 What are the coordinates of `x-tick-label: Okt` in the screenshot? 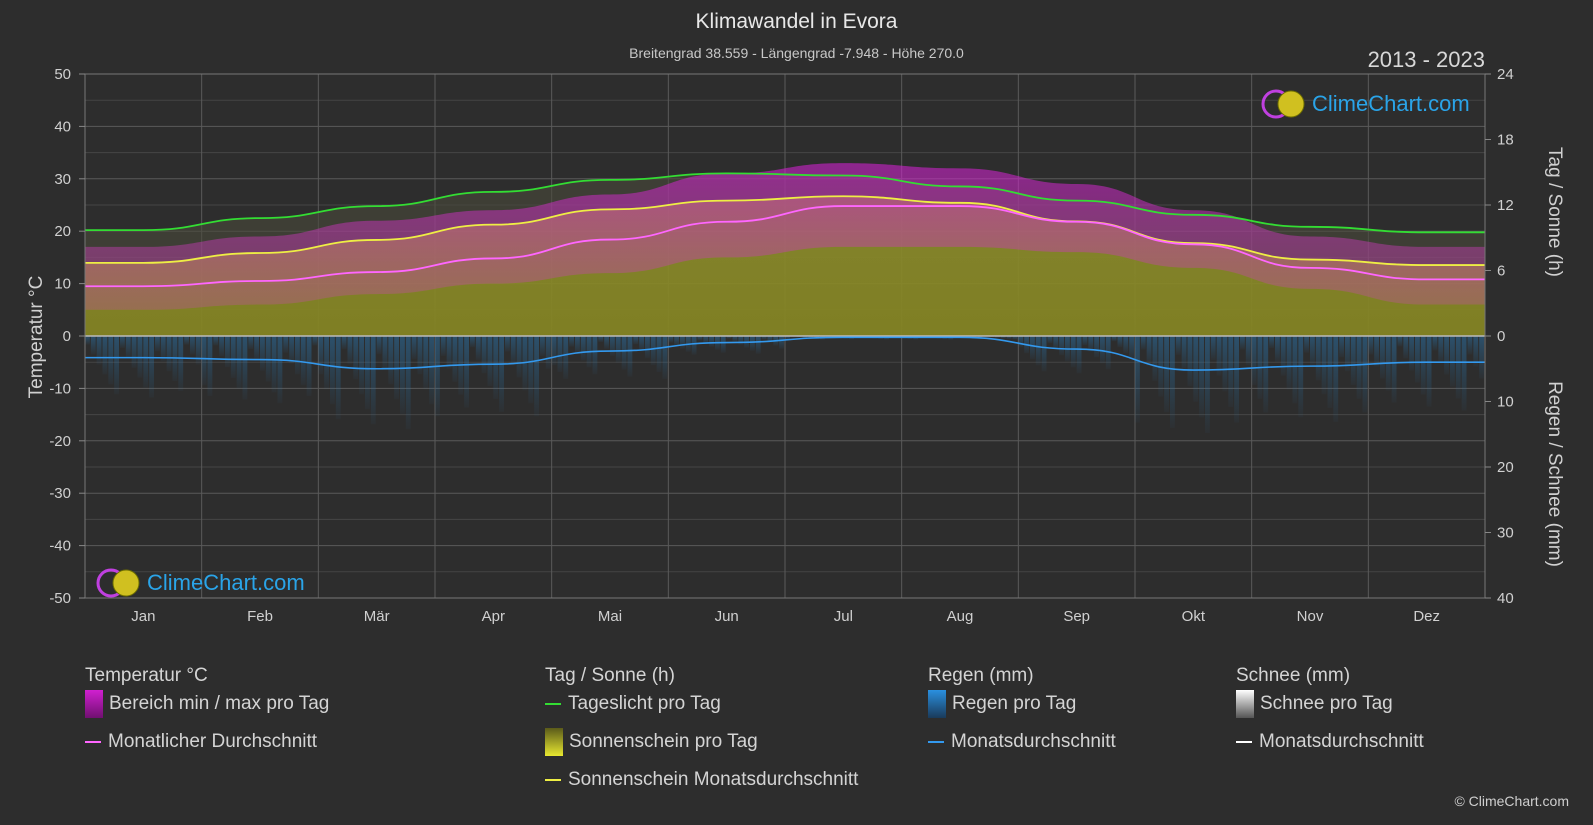 It's located at (1194, 616).